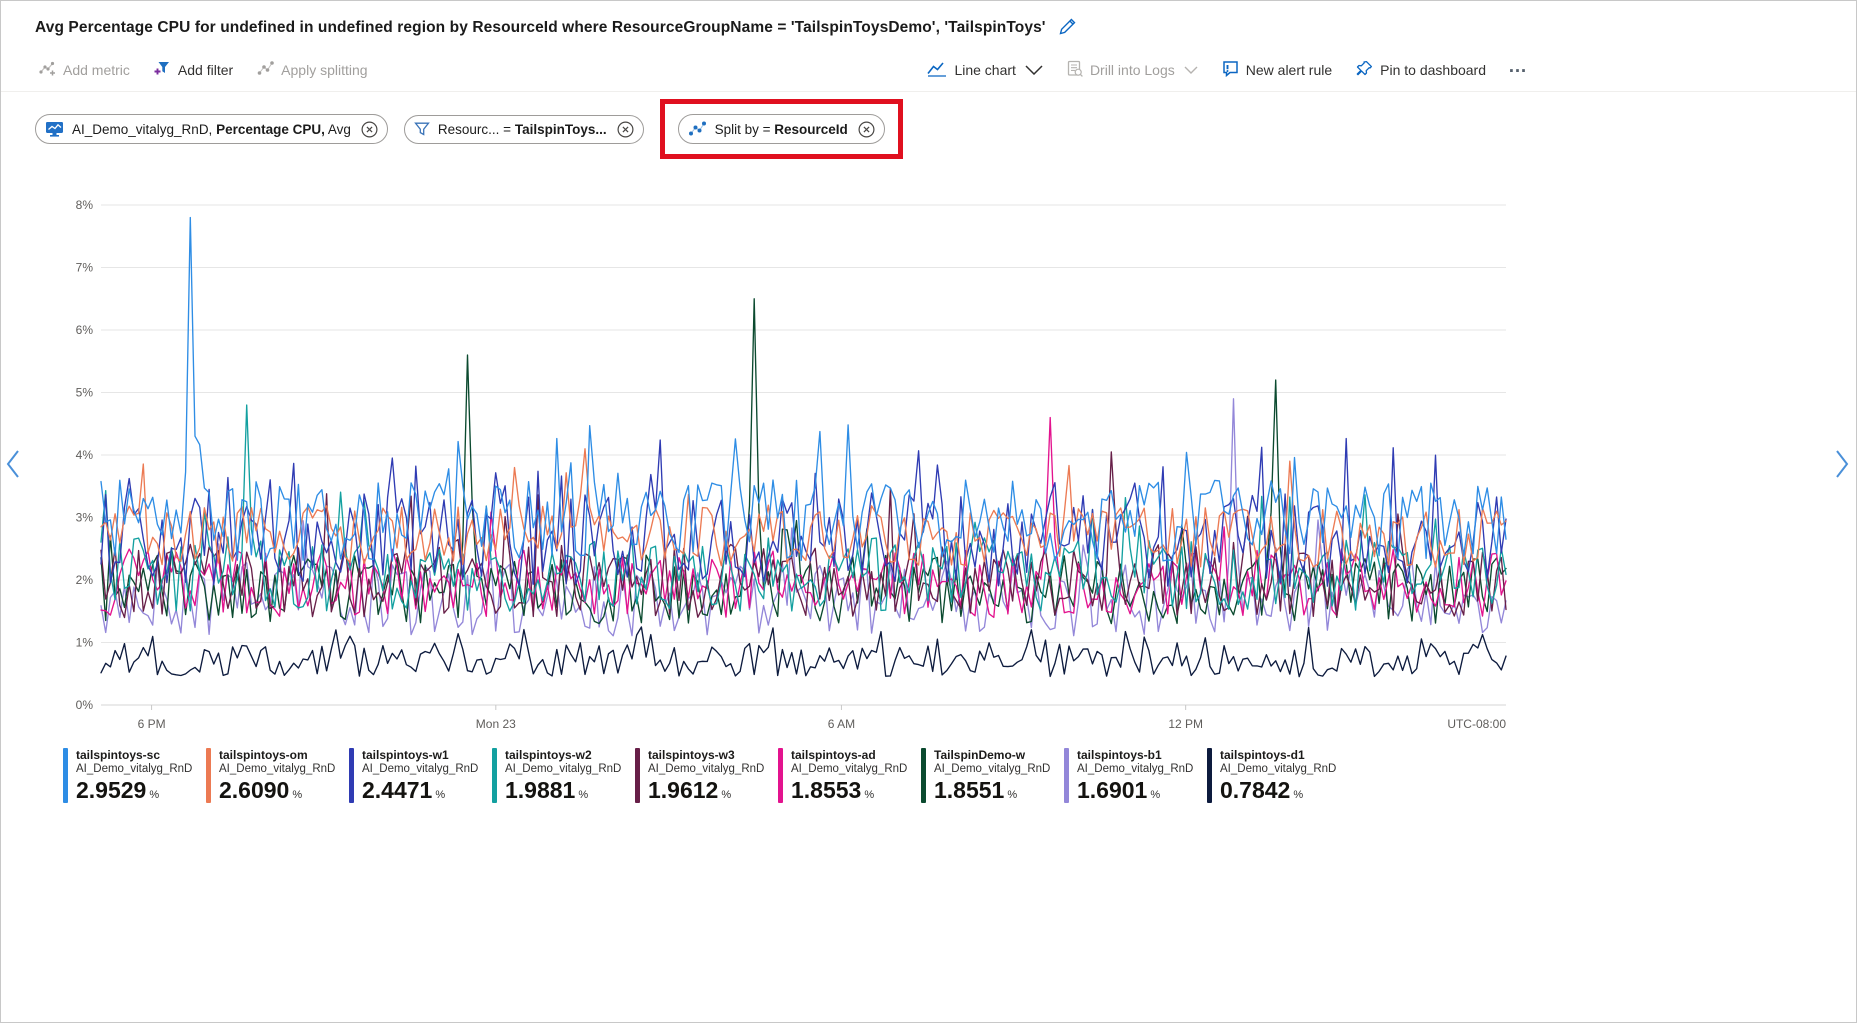  I want to click on svg-text: 5%, so click(85, 393).